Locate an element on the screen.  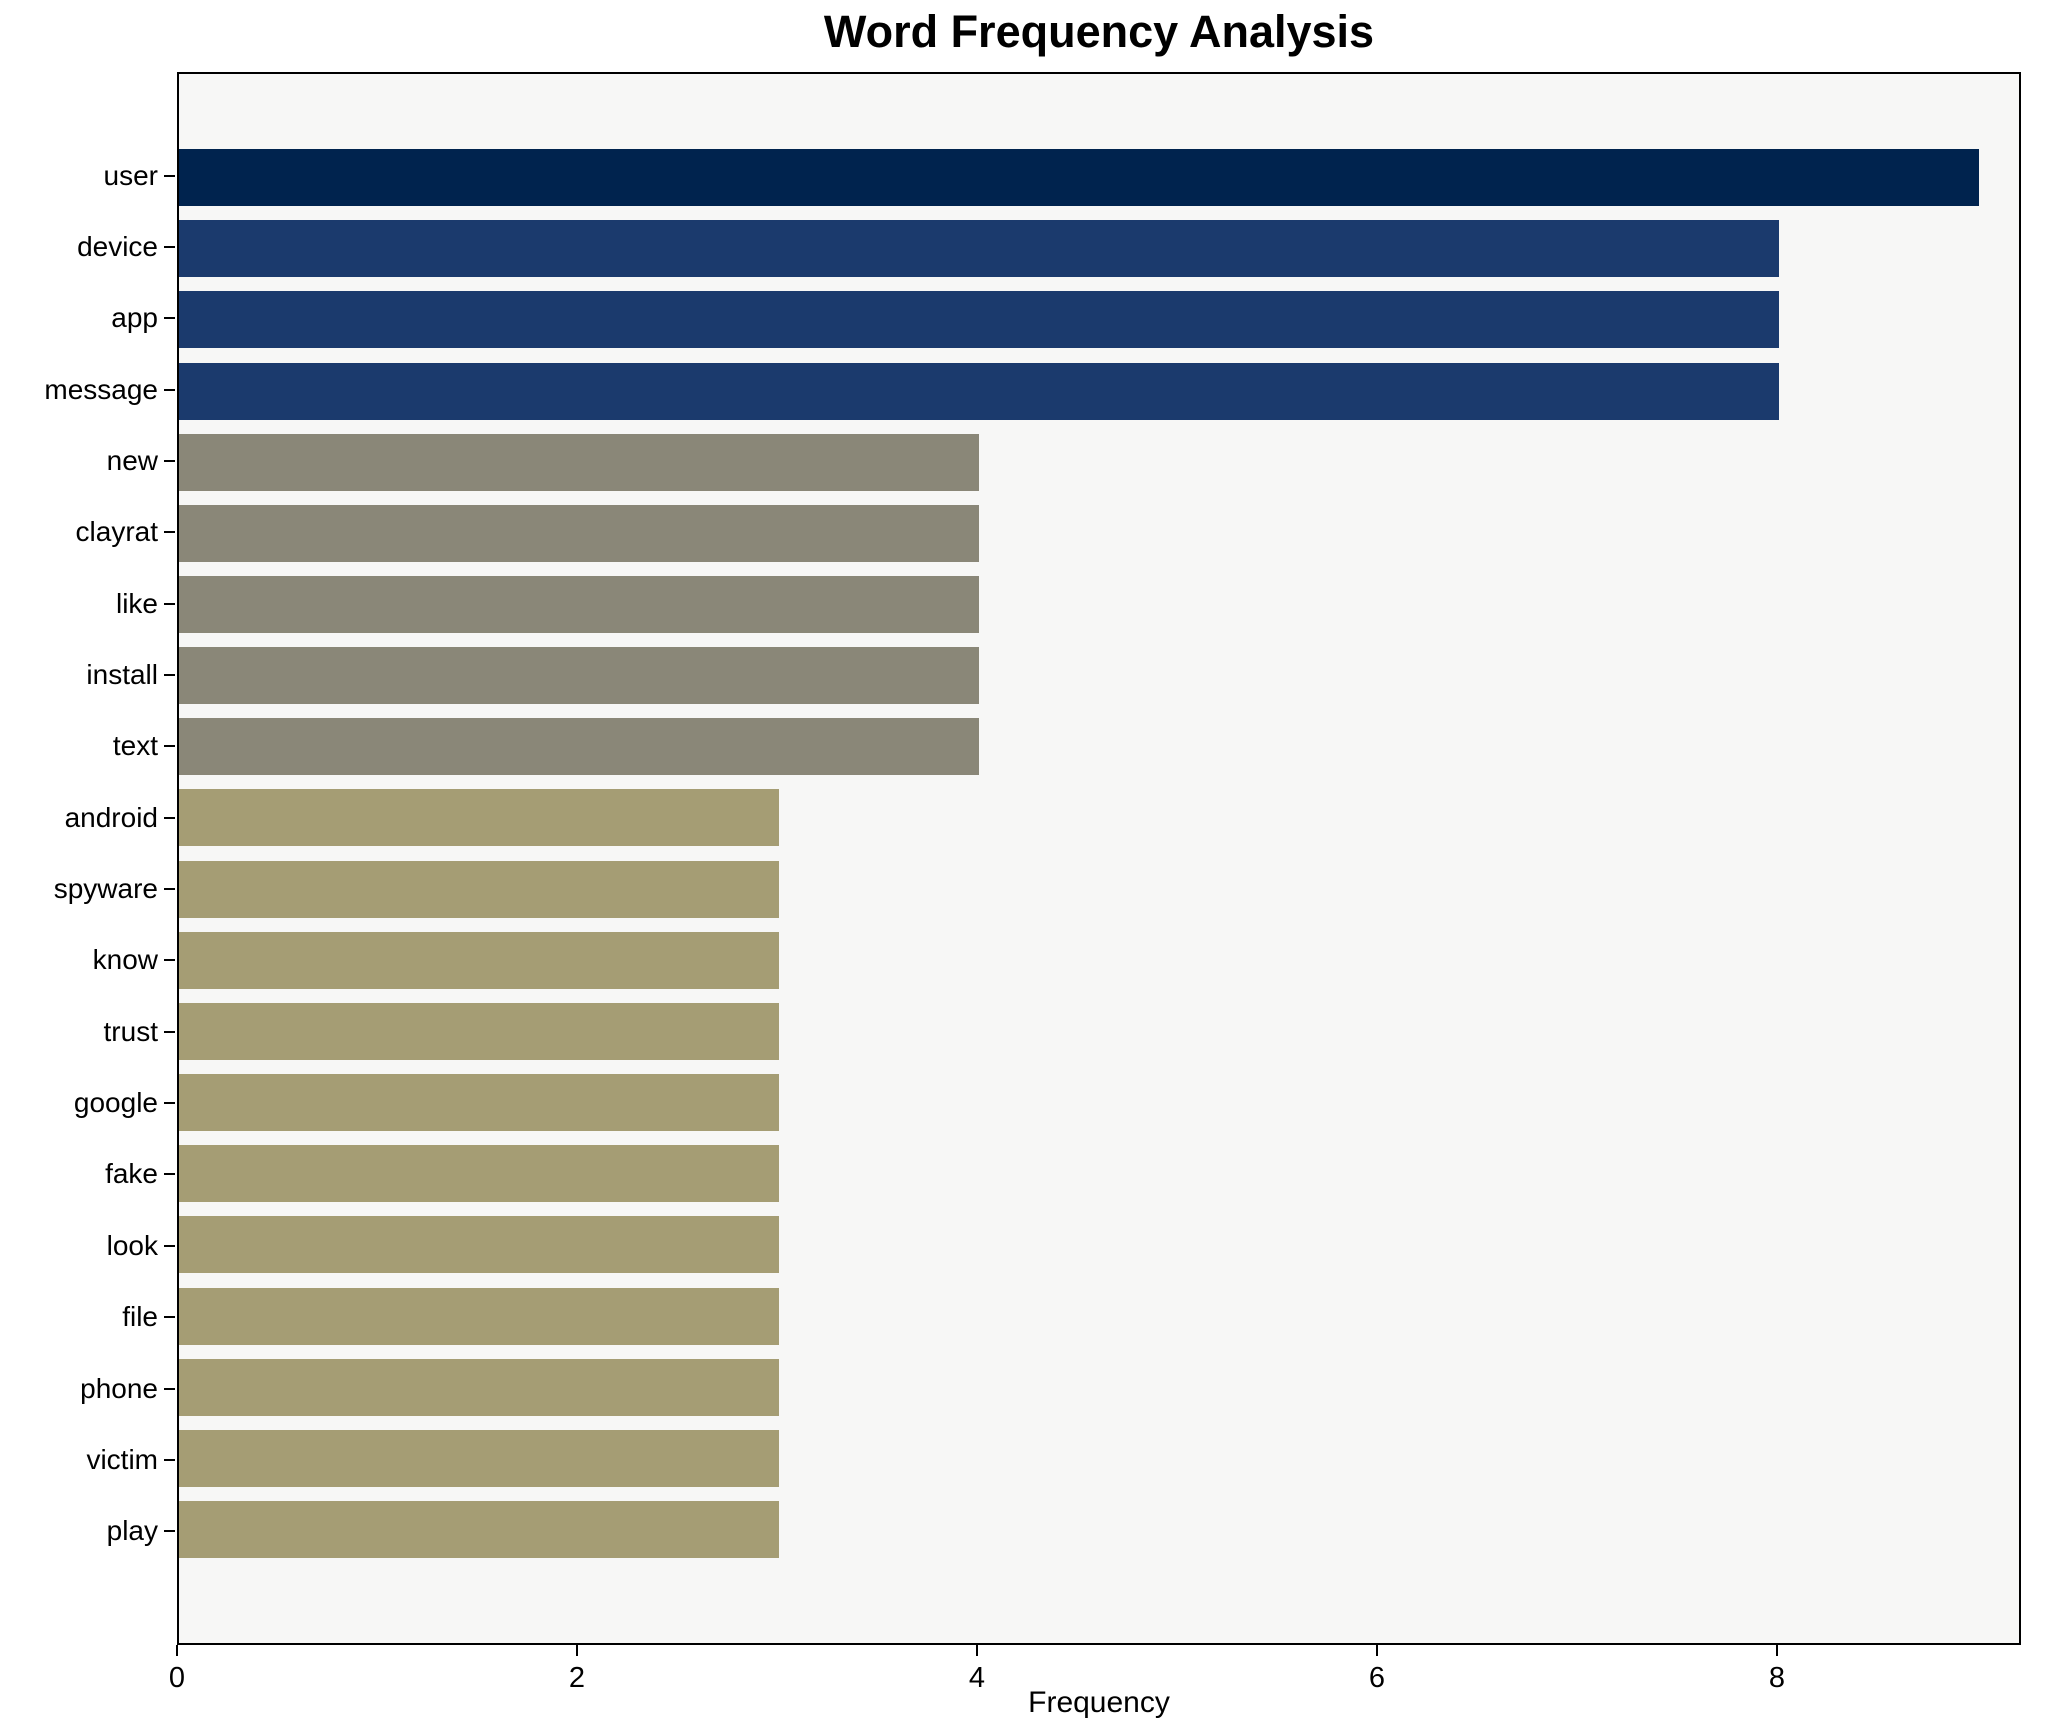
x-tick-label-2: 2 is located at coordinates (577, 1678).